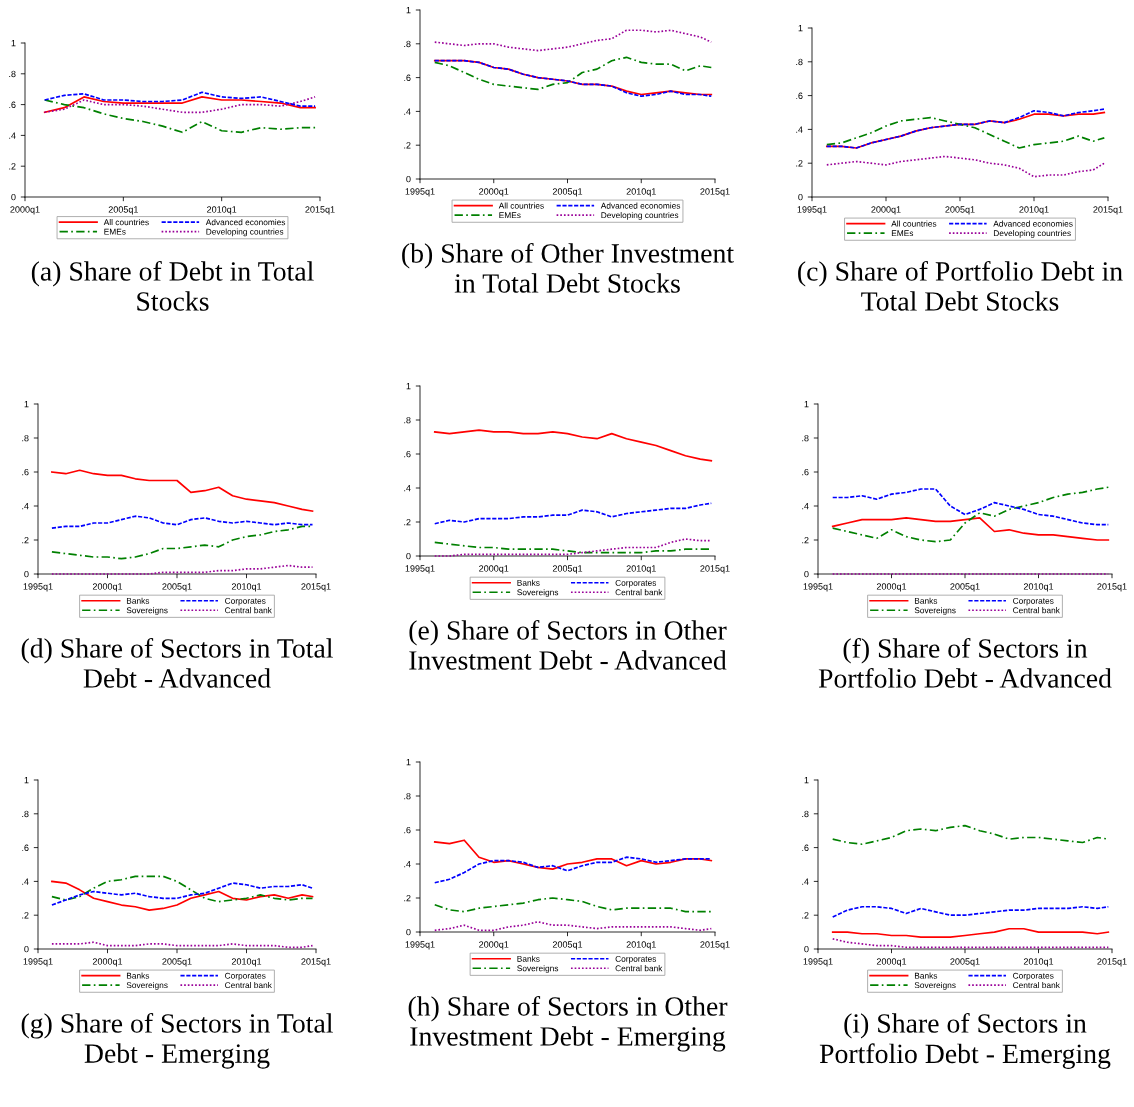 The height and width of the screenshot is (1107, 1134). I want to click on text: (a) Share of Debt in Total Stocks, so click(172, 286).